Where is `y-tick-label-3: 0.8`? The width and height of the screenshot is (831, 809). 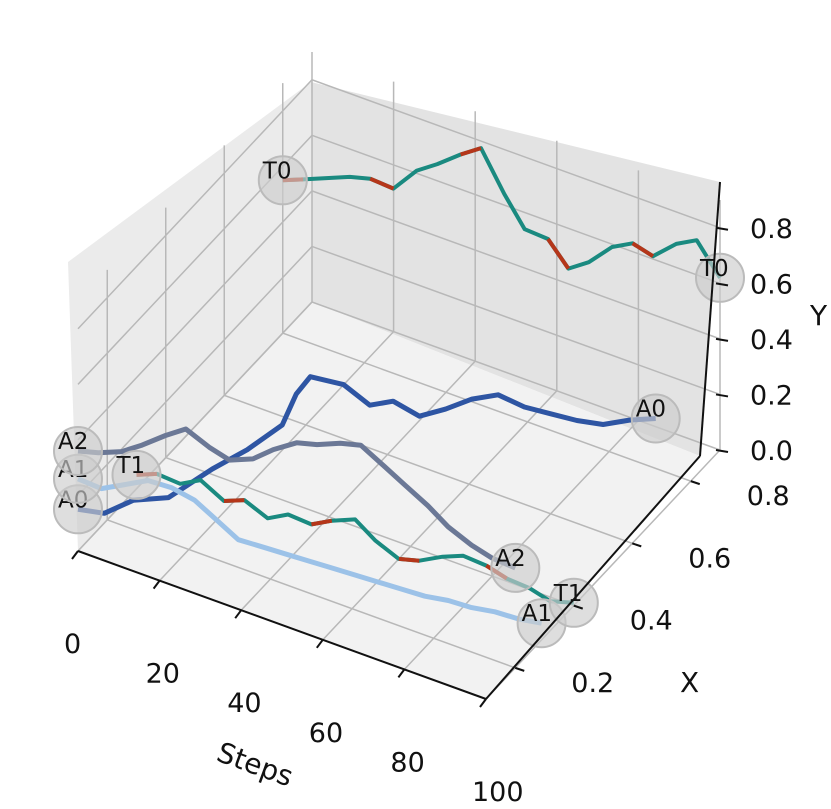
y-tick-label-3: 0.8 is located at coordinates (768, 496).